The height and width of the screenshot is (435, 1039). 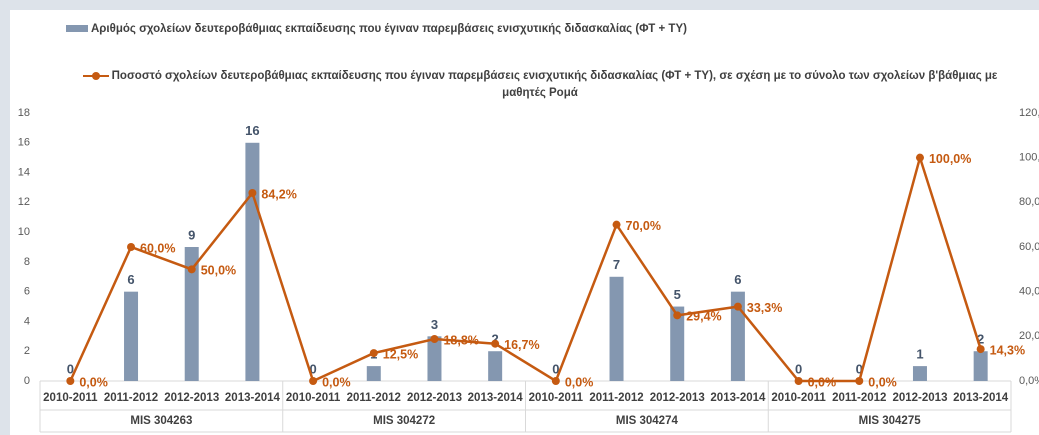 What do you see at coordinates (278, 194) in the screenshot?
I see `line-value-label: 84,2%` at bounding box center [278, 194].